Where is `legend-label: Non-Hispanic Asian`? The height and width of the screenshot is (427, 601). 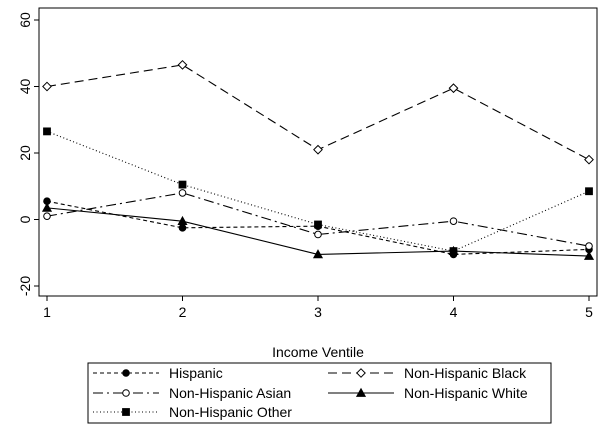 legend-label: Non-Hispanic Asian is located at coordinates (230, 393).